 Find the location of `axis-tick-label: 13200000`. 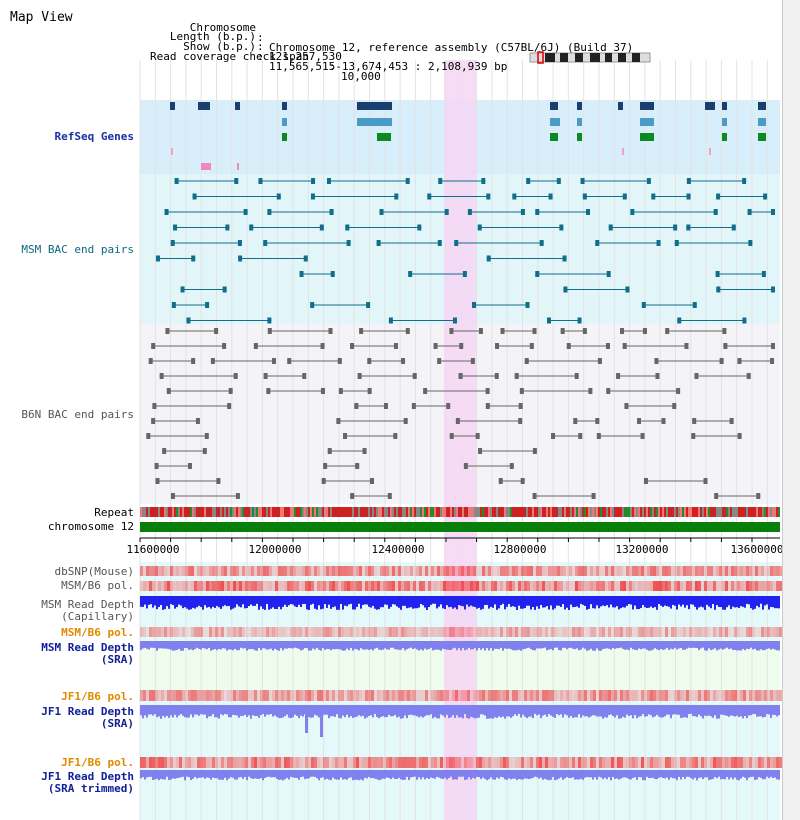

axis-tick-label: 13200000 is located at coordinates (642, 549).